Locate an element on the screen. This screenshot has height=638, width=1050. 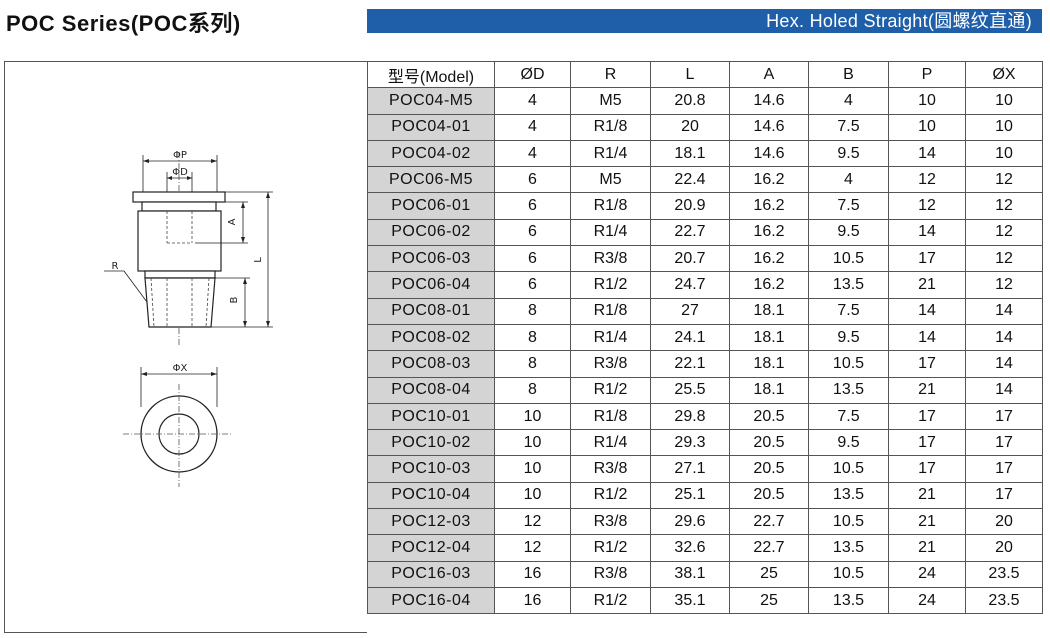
b-label: B is located at coordinates (234, 299).